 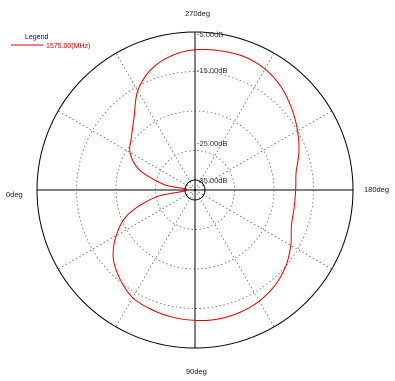 What do you see at coordinates (14, 194) in the screenshot?
I see `angle-label-0: 0deg` at bounding box center [14, 194].